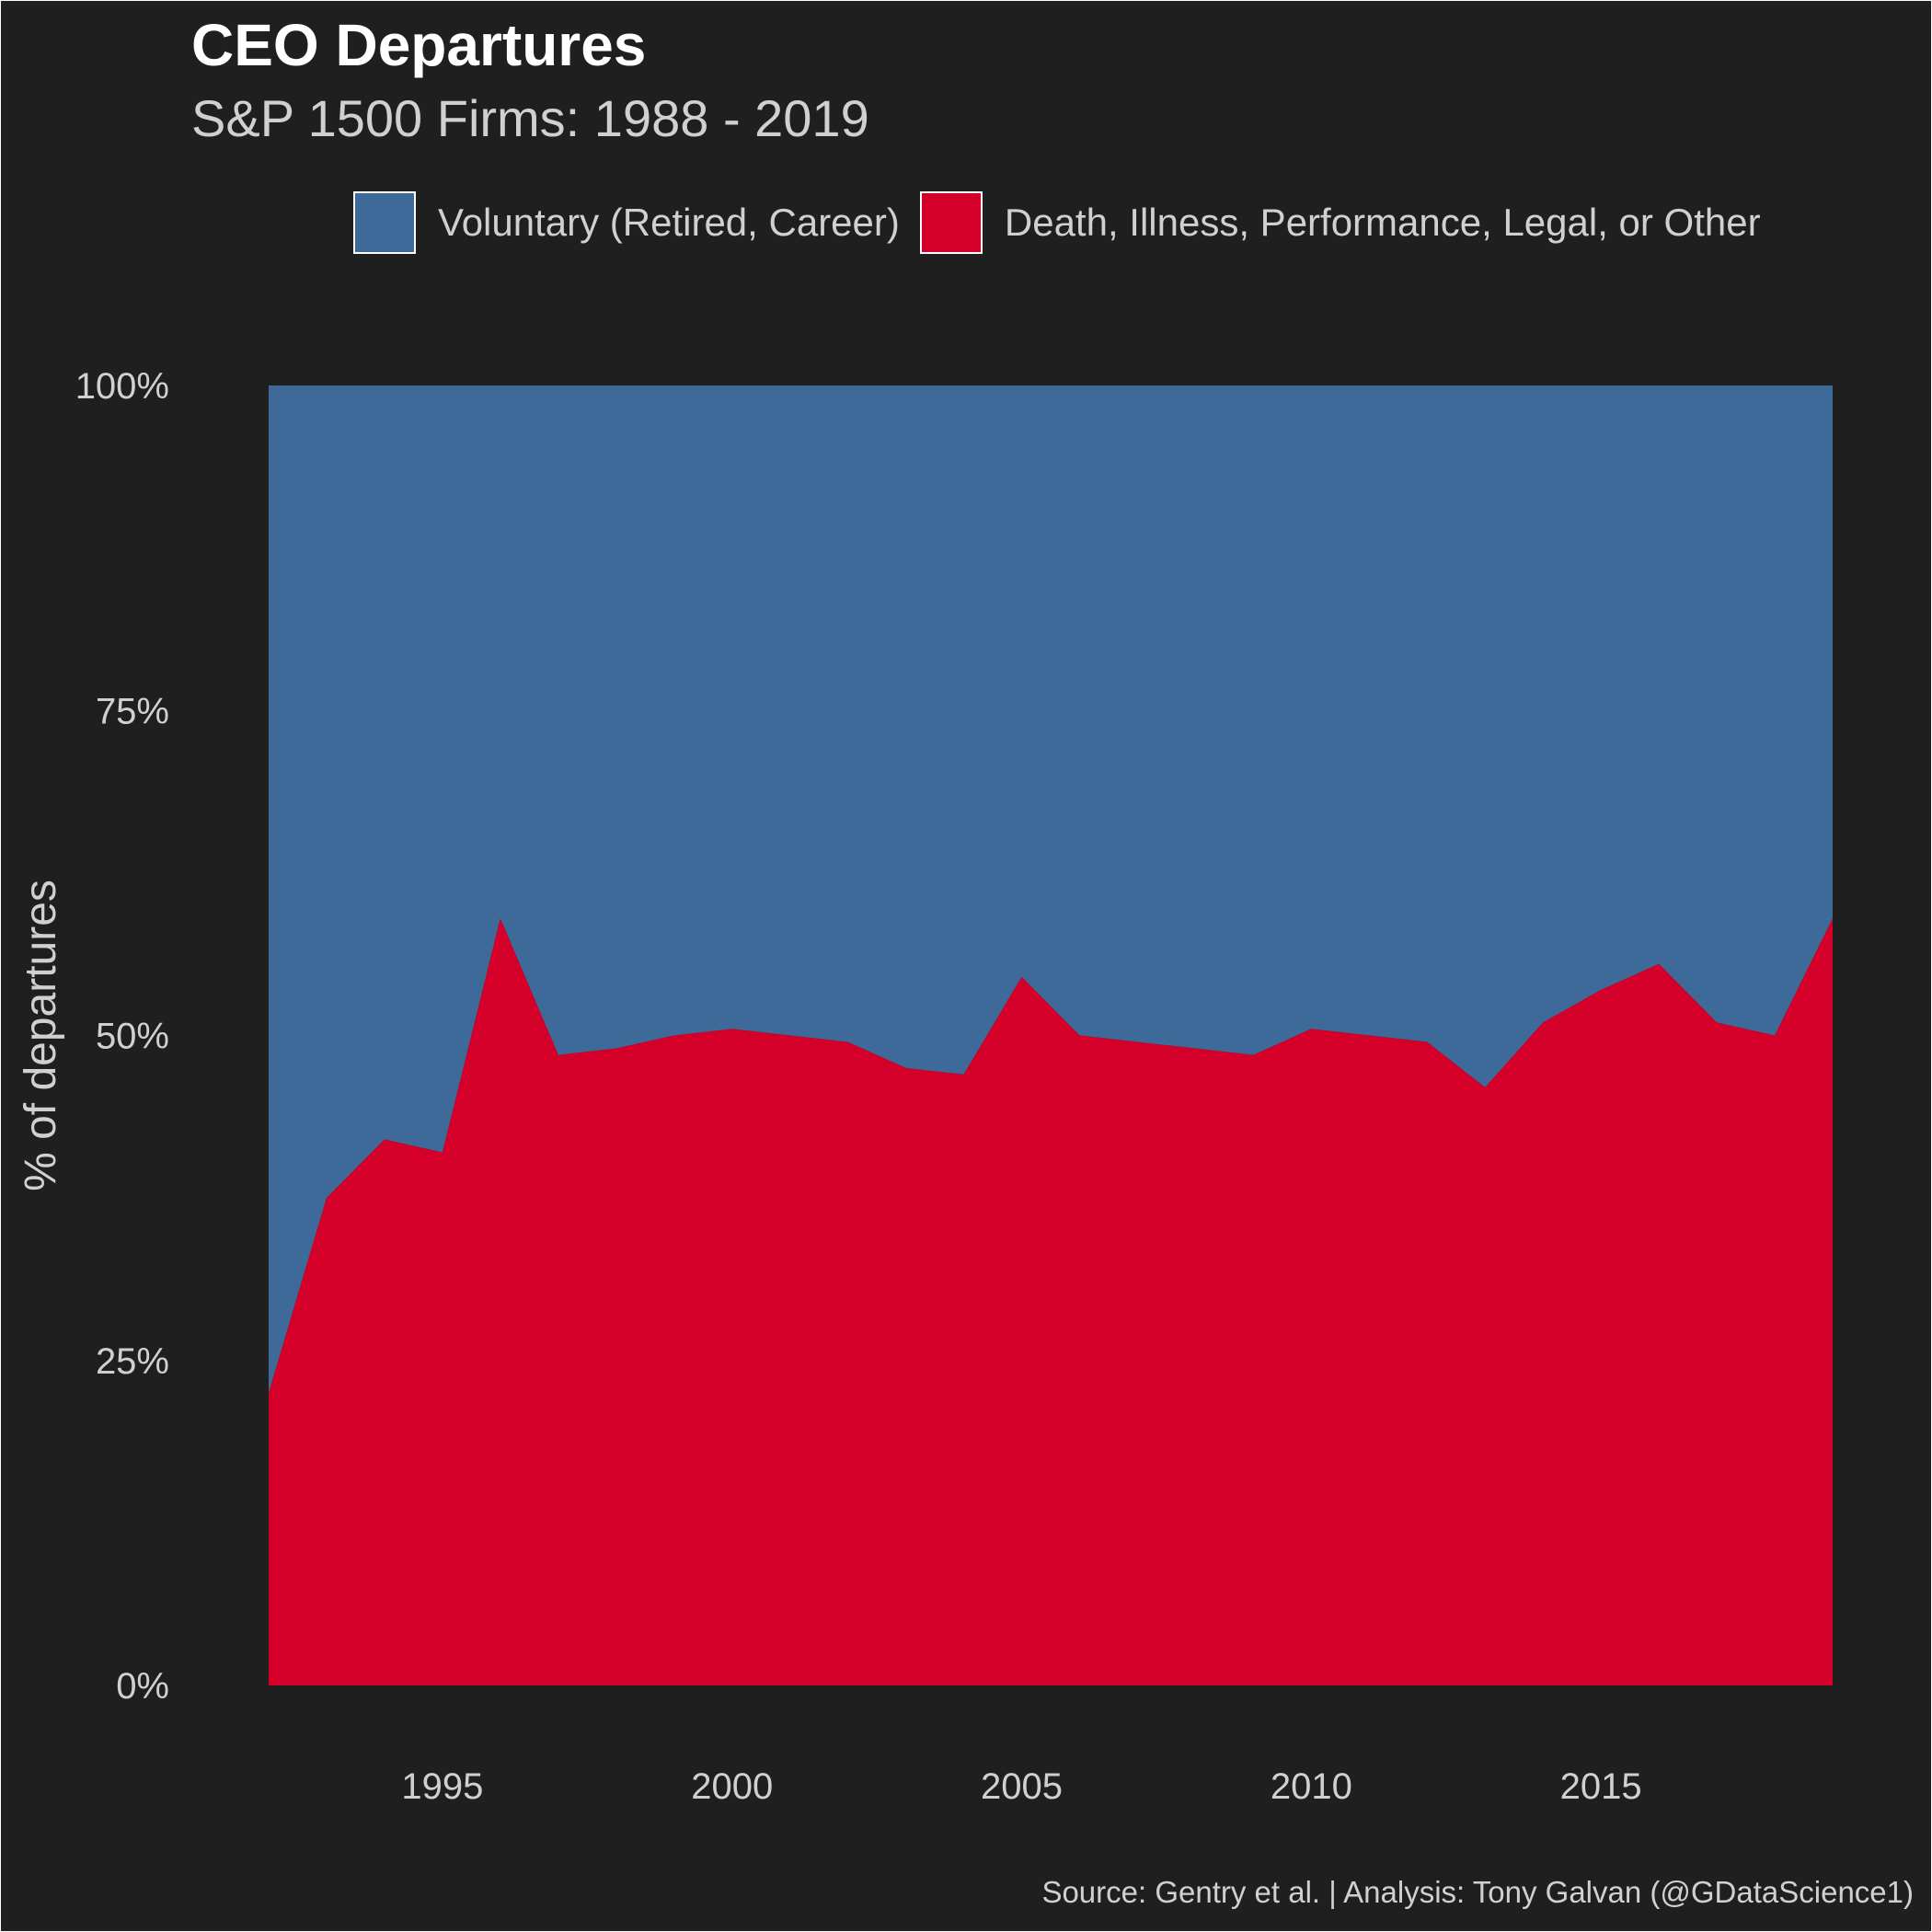  I want to click on legend-swatch-involuntary, so click(951, 222).